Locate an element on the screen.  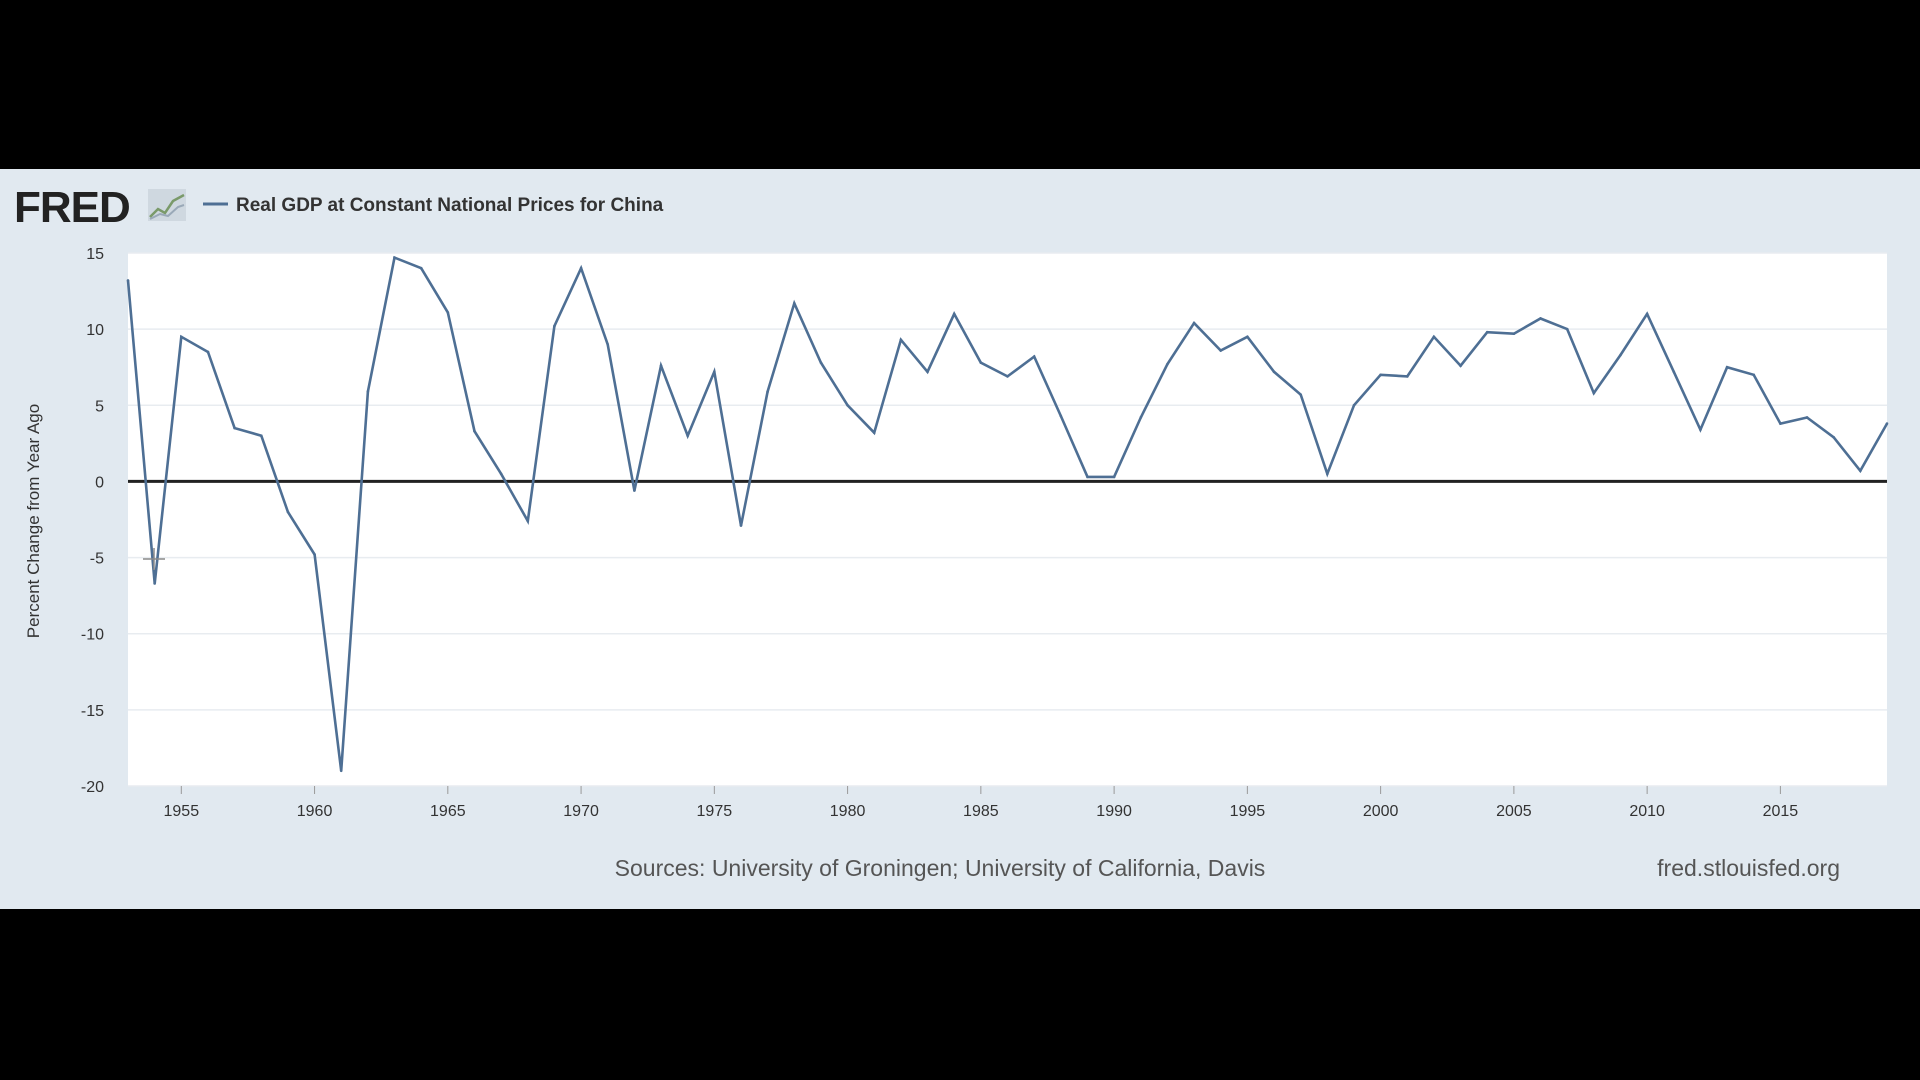
x-tick-label: 2015 is located at coordinates (1781, 811).